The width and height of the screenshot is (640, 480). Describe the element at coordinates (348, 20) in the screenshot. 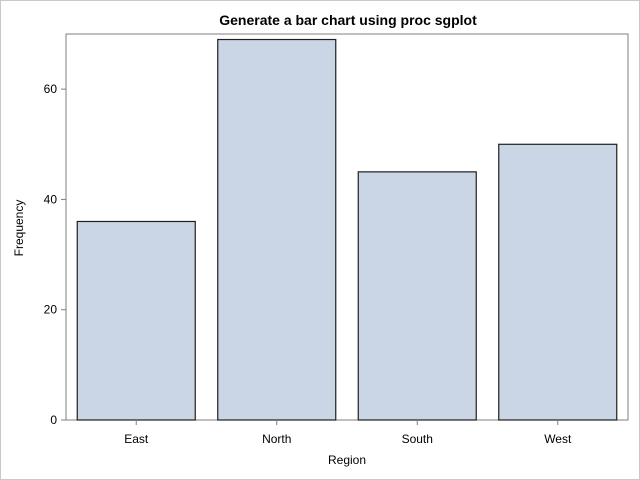

I see `chart-title: Generate a bar chart using proc sgplot` at that location.